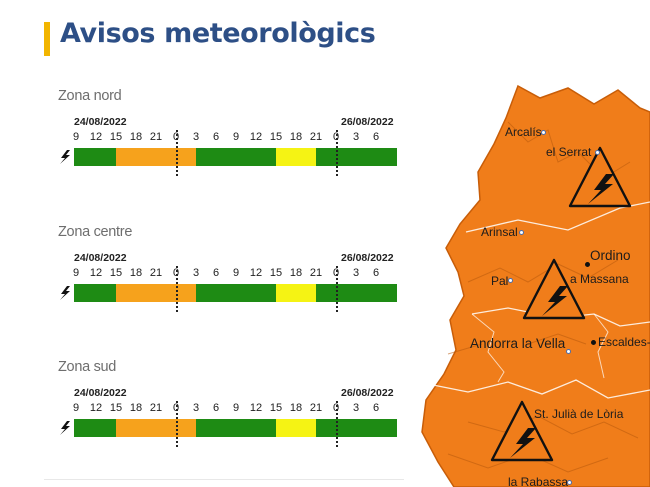 This screenshot has height=487, width=650. Describe the element at coordinates (597, 152) in the screenshot. I see `town-dot-el-serrat` at that location.